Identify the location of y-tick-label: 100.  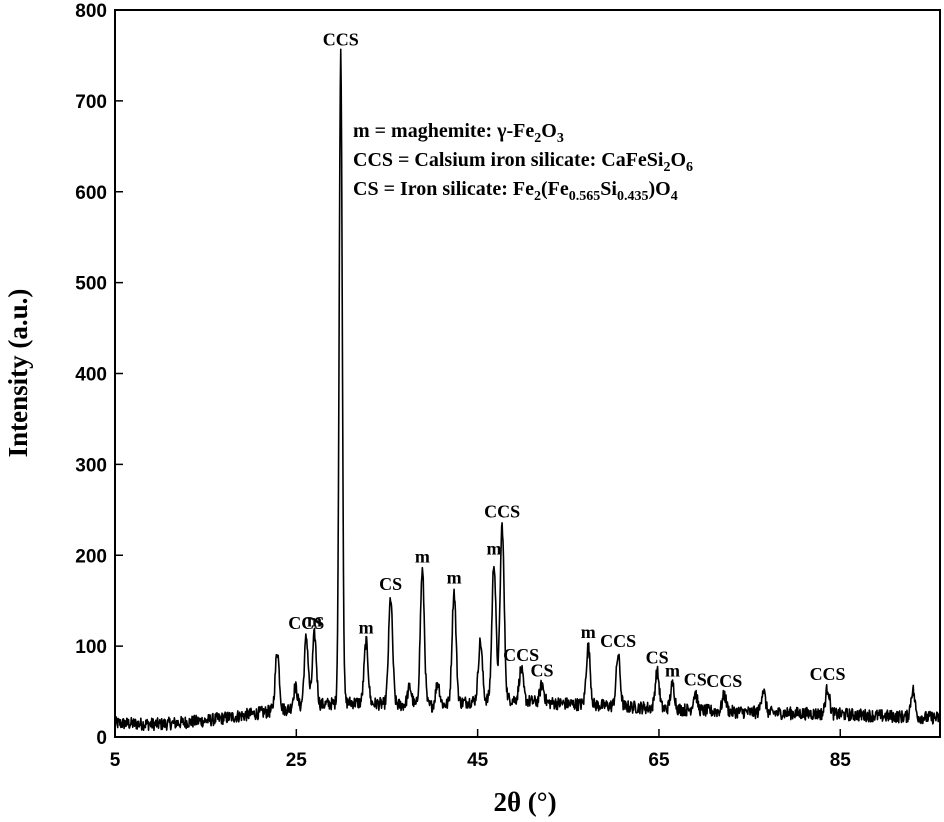
(91, 647).